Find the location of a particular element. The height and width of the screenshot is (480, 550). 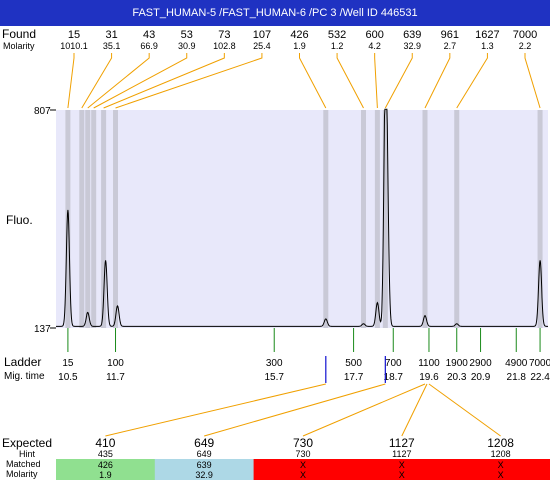

expected-matched-2: X is located at coordinates (303, 465).